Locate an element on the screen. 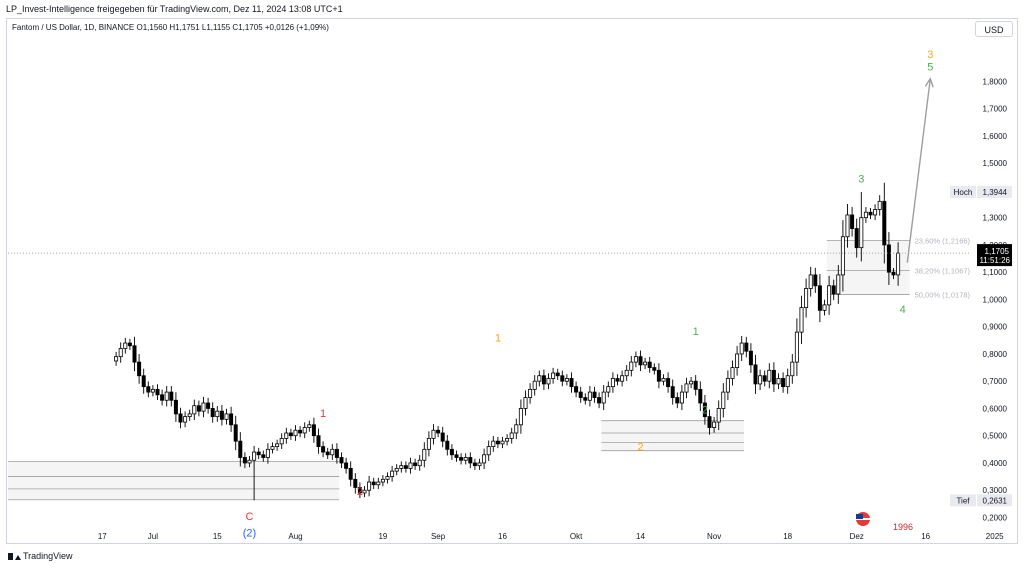 This screenshot has height=568, width=1024. tradingview-brand: TradingView is located at coordinates (40, 556).